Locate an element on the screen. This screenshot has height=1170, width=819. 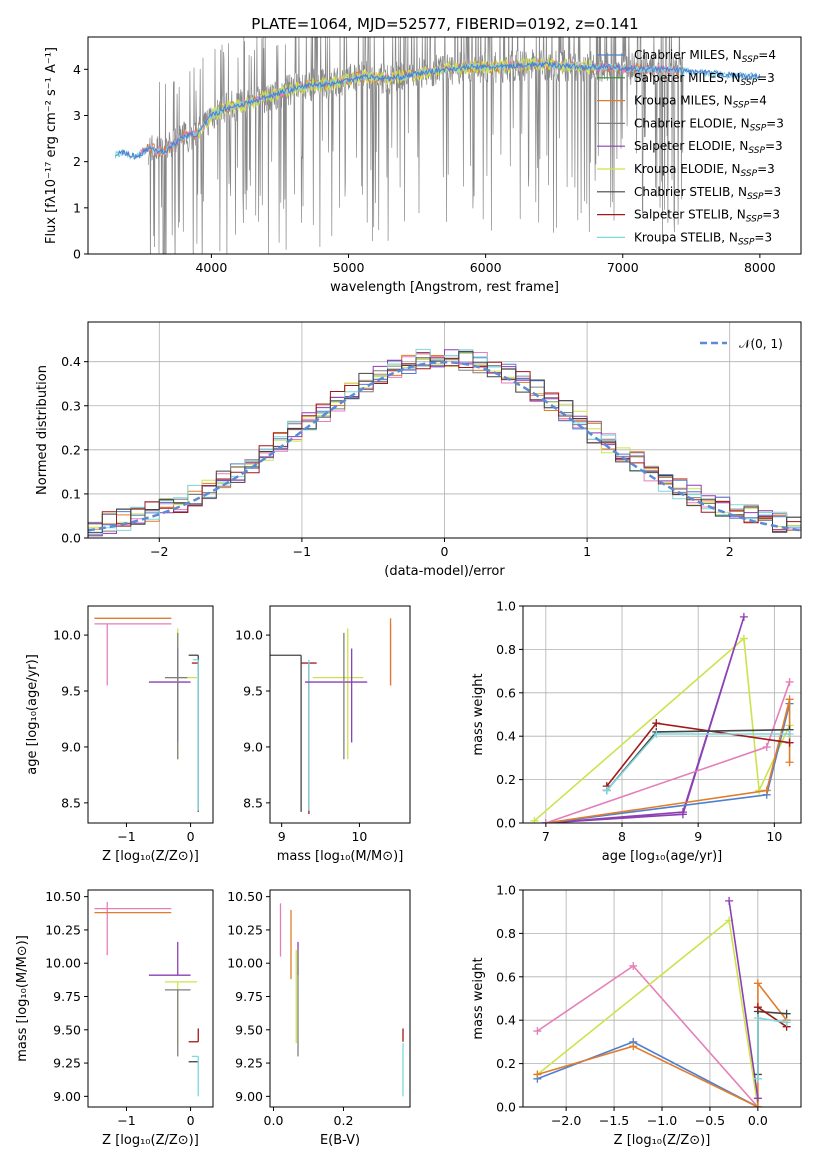
x-tick-label: 2 is located at coordinates (730, 551).